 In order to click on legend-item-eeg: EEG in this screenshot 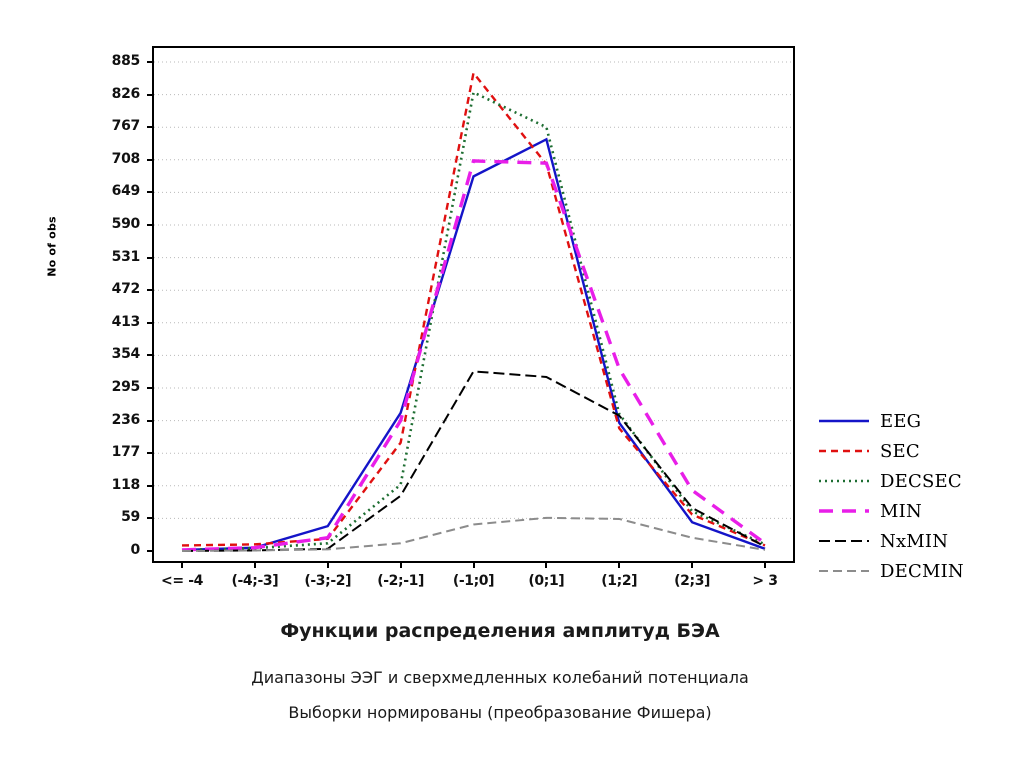, I will do `click(918, 421)`.